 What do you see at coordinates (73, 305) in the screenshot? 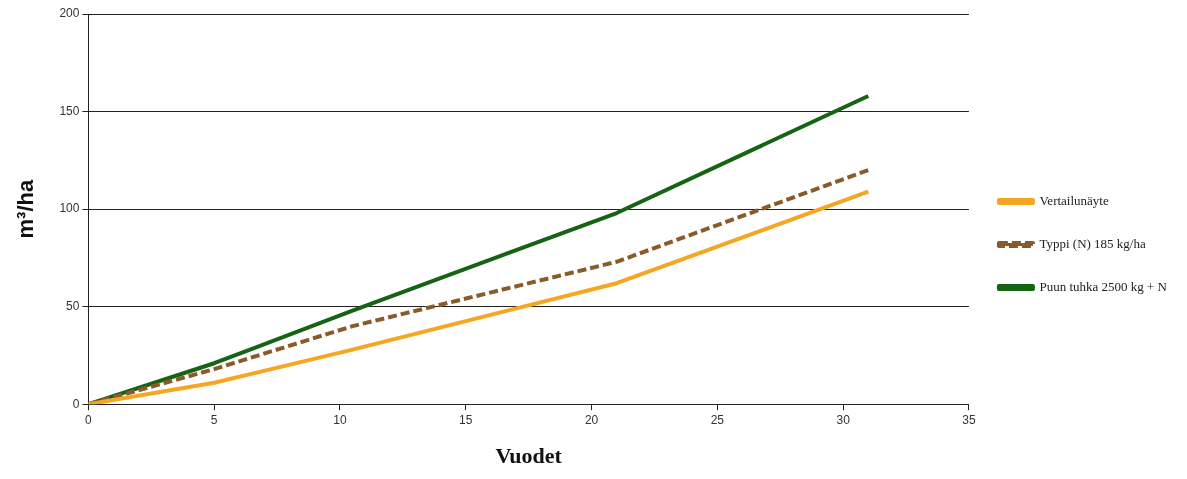
I see `y-tick-label: 50` at bounding box center [73, 305].